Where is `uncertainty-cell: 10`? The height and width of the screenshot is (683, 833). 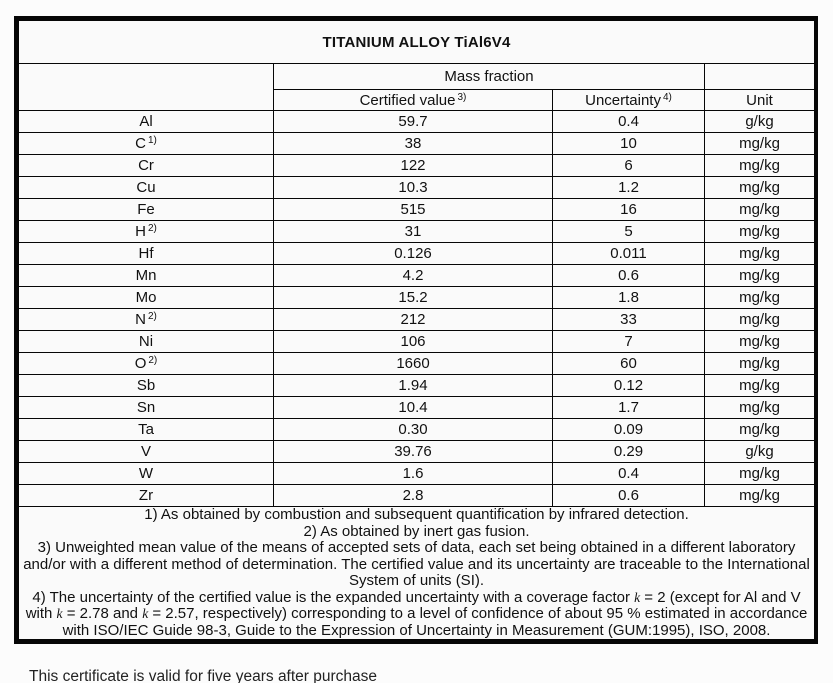
uncertainty-cell: 10 is located at coordinates (628, 143).